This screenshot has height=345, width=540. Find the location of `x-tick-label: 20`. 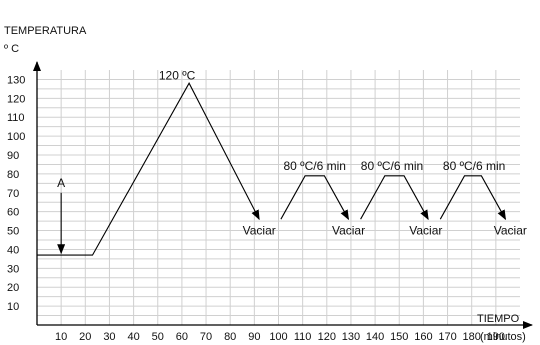

x-tick-label: 20 is located at coordinates (85, 337).